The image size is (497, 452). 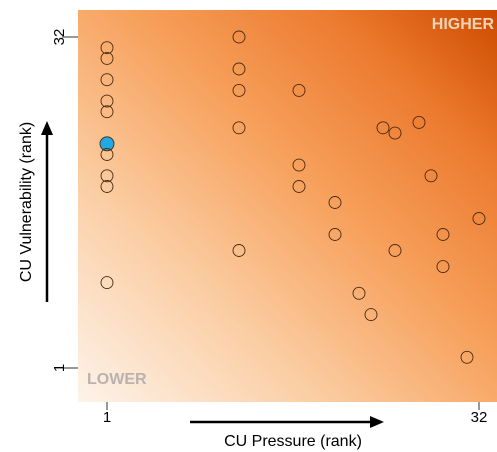 What do you see at coordinates (117, 379) in the screenshot?
I see `lower-label: LOWER` at bounding box center [117, 379].